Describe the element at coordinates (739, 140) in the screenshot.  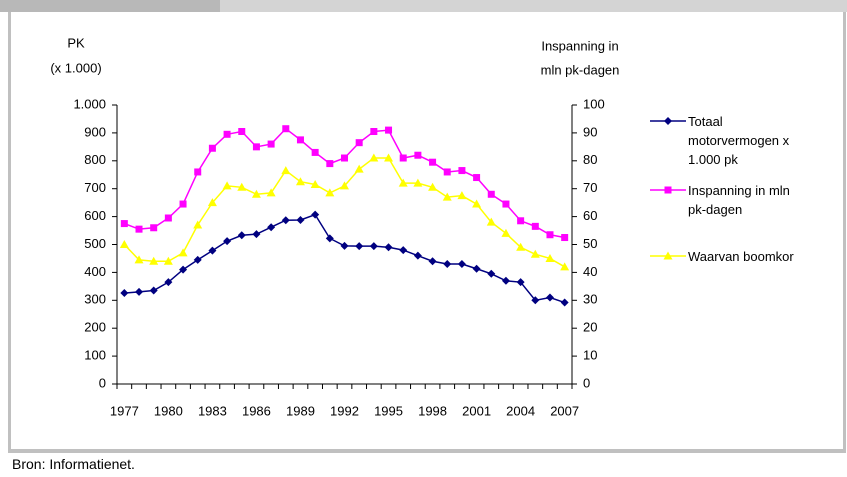
I see `legend-label: Totaal motorvermogen x 1.000 pk` at that location.